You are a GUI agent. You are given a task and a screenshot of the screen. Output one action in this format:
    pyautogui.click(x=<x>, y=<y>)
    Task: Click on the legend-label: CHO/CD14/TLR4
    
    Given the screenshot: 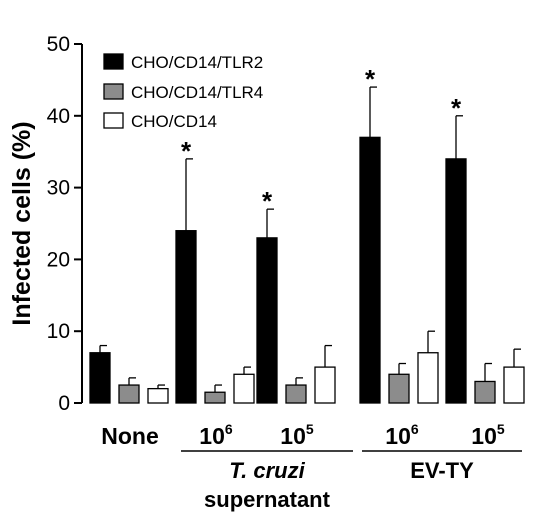 What is the action you would take?
    pyautogui.click(x=197, y=92)
    